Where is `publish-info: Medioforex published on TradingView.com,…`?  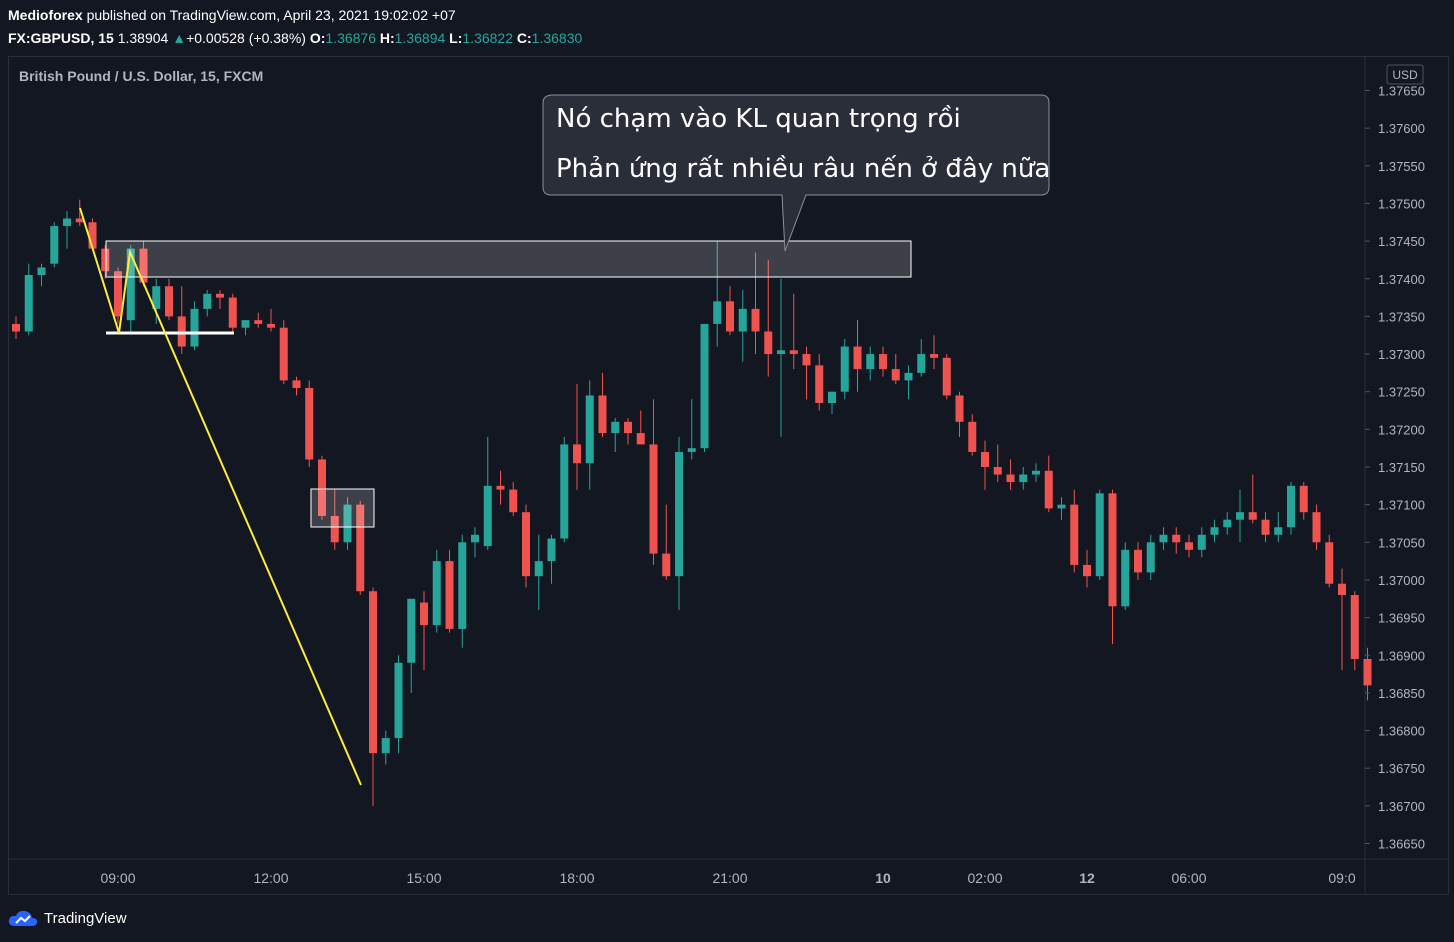
publish-info: Medioforex published on TradingView.com,… is located at coordinates (232, 15).